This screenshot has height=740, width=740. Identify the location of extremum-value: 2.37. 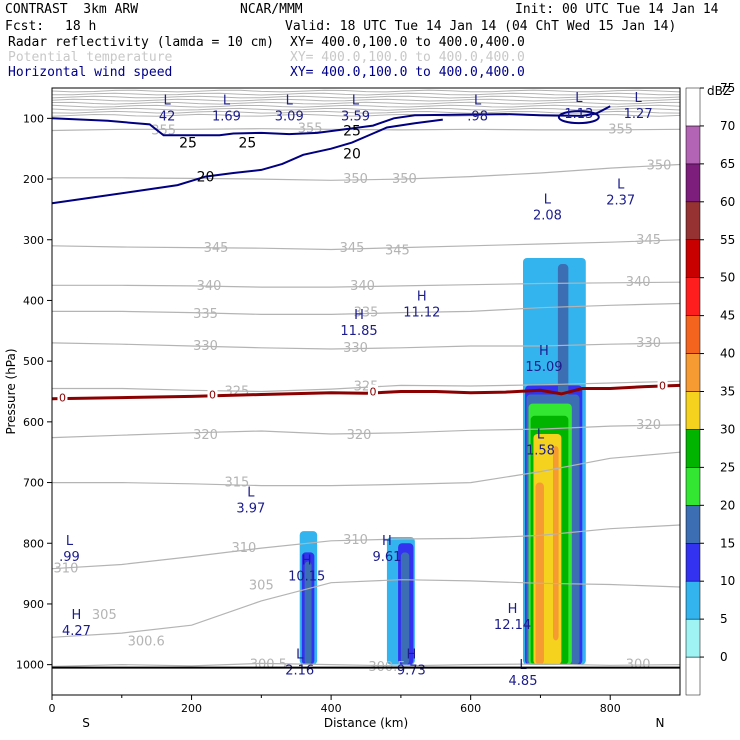
(620, 200).